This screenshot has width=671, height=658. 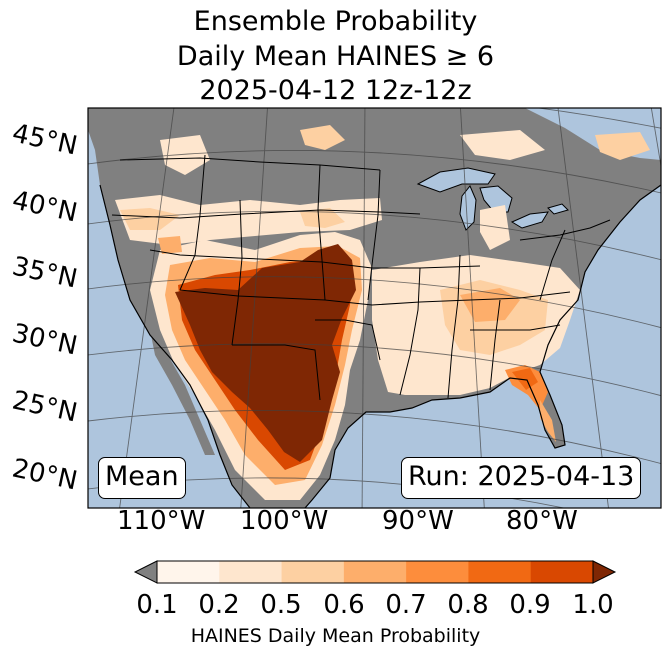 I want to click on colorbar-frame, so click(x=375, y=572).